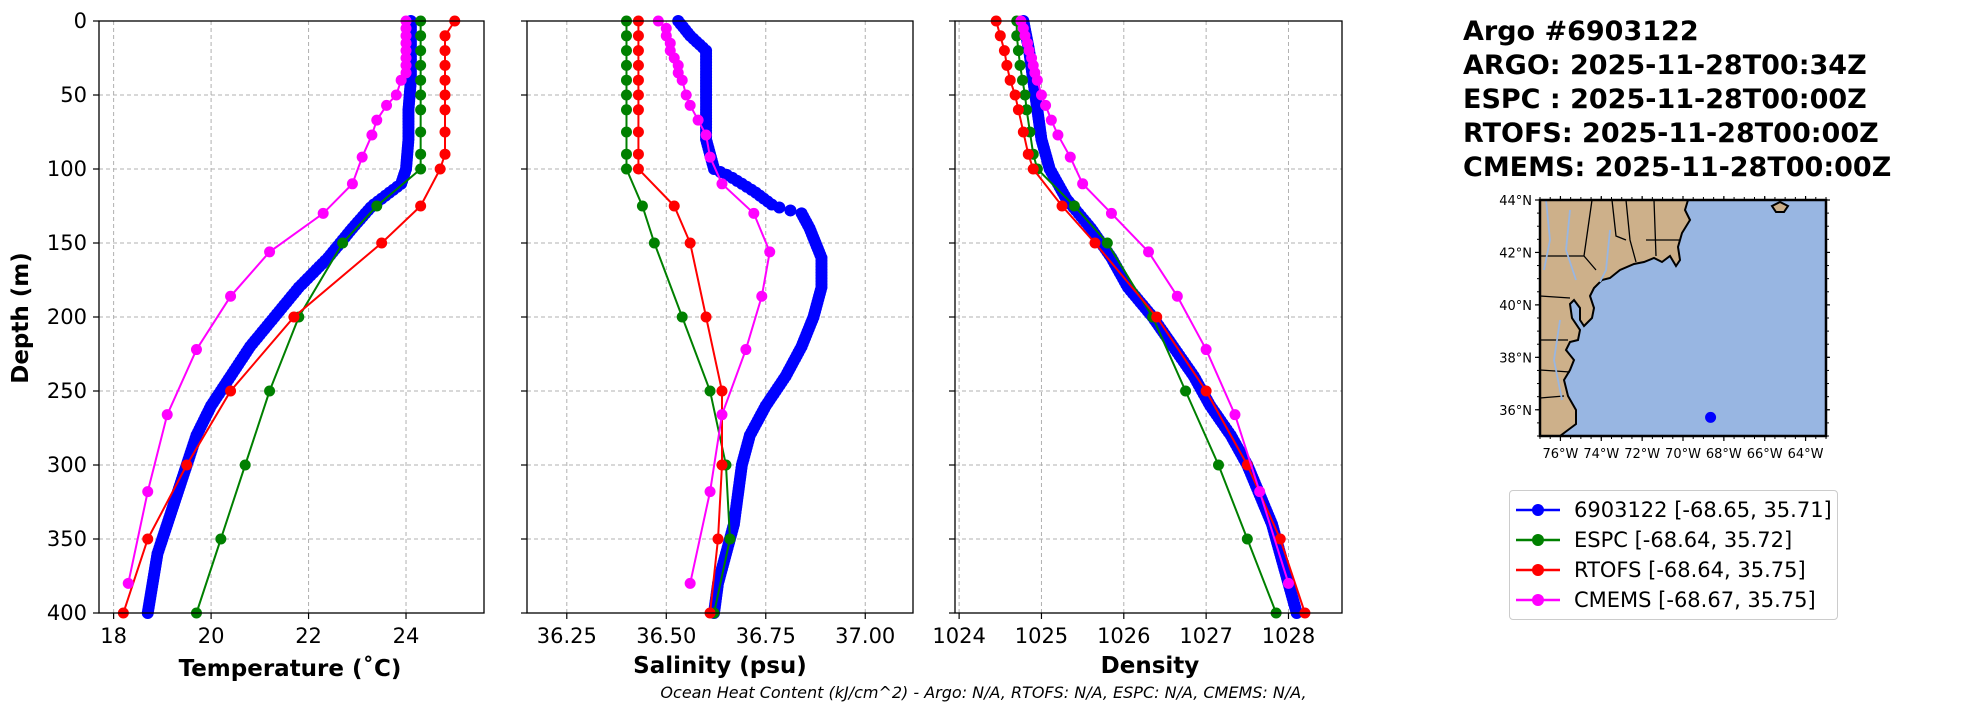 The width and height of the screenshot is (1967, 712). What do you see at coordinates (1515, 411) in the screenshot?
I see `map-lat-label: 36°N` at bounding box center [1515, 411].